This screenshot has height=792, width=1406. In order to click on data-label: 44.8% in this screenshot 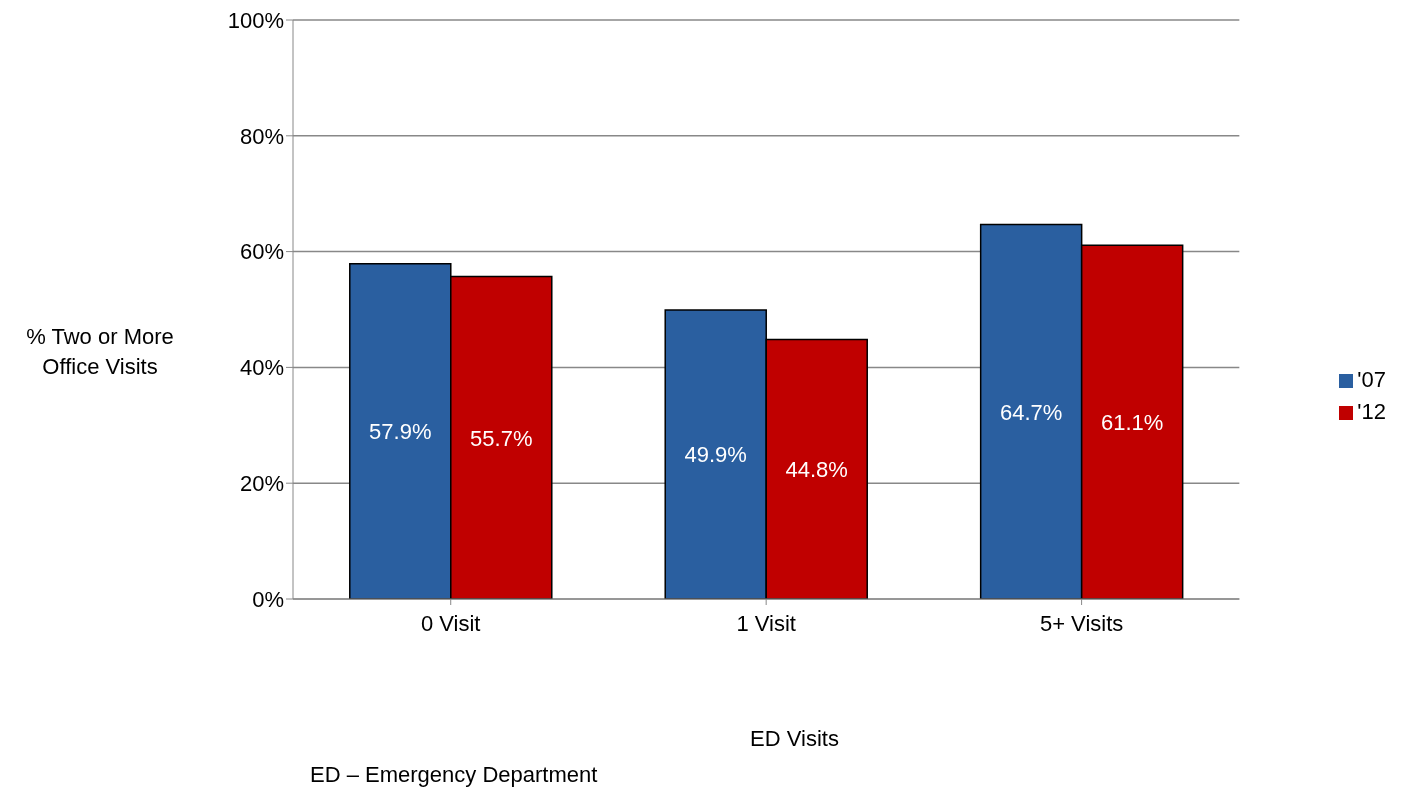, I will do `click(816, 470)`.